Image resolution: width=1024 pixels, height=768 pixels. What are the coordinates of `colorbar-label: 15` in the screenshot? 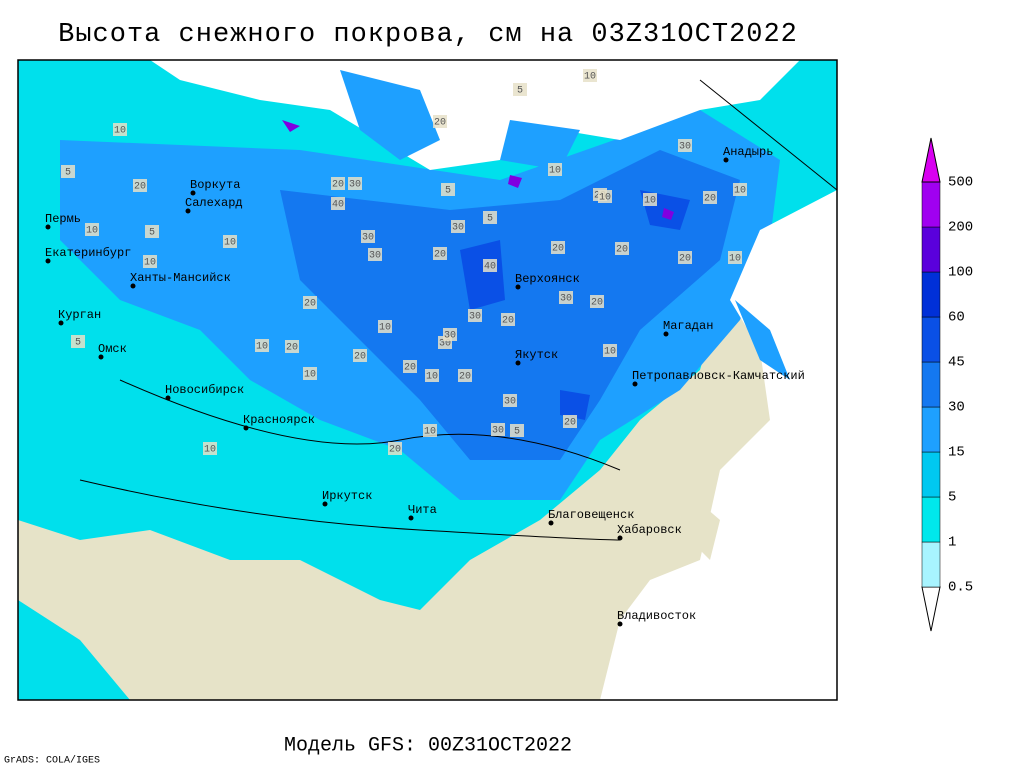 It's located at (956, 453).